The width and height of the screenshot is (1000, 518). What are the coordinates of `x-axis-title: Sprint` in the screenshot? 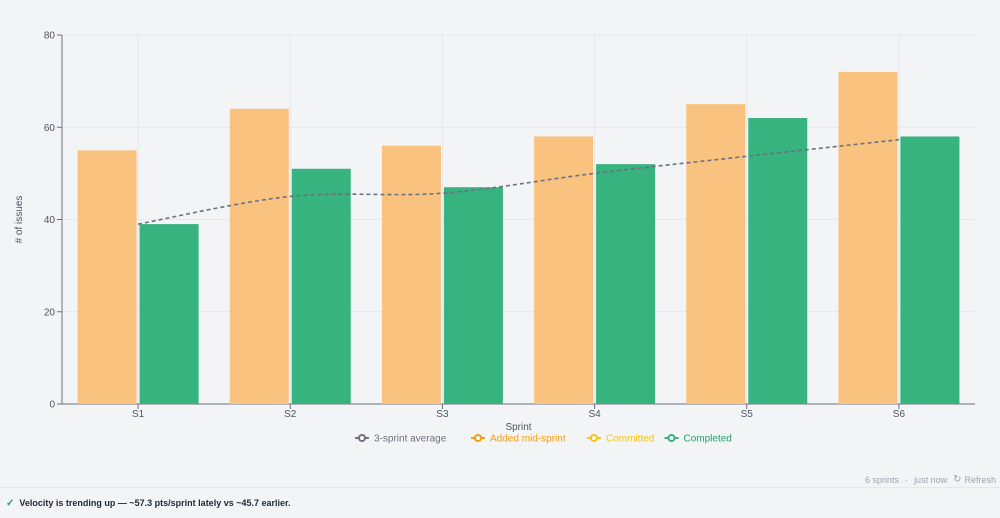 It's located at (518, 427).